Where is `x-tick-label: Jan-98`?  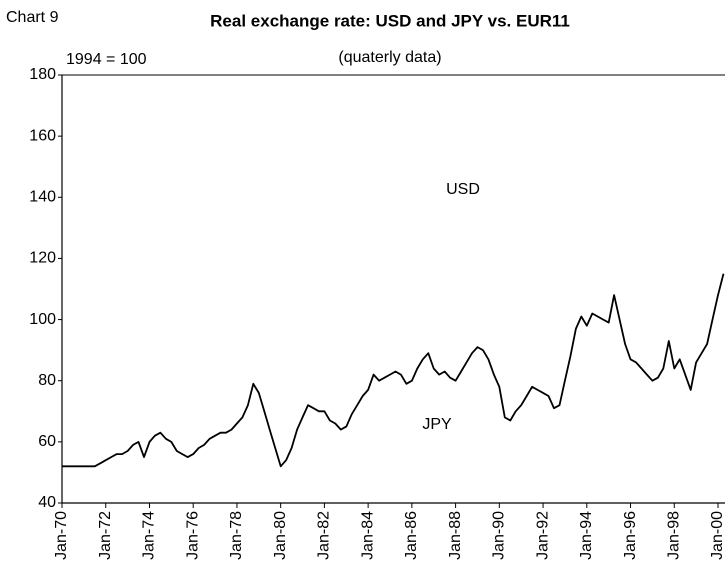 x-tick-label: Jan-98 is located at coordinates (673, 535).